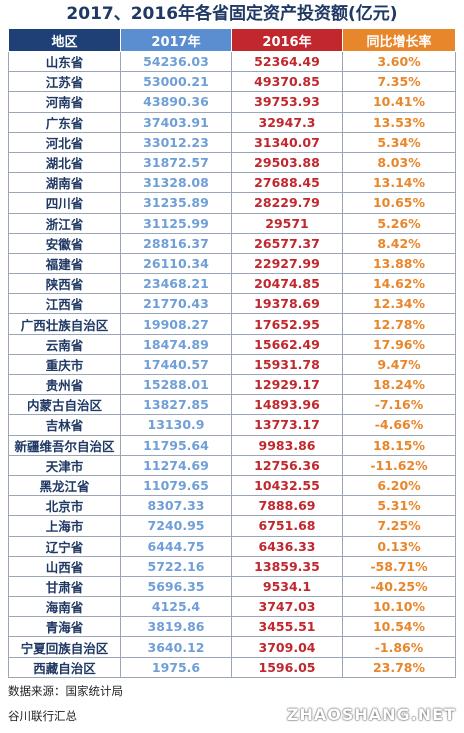 Image resolution: width=464 pixels, height=733 pixels. Describe the element at coordinates (176, 102) in the screenshot. I see `cell-2017: 43890.36` at that location.